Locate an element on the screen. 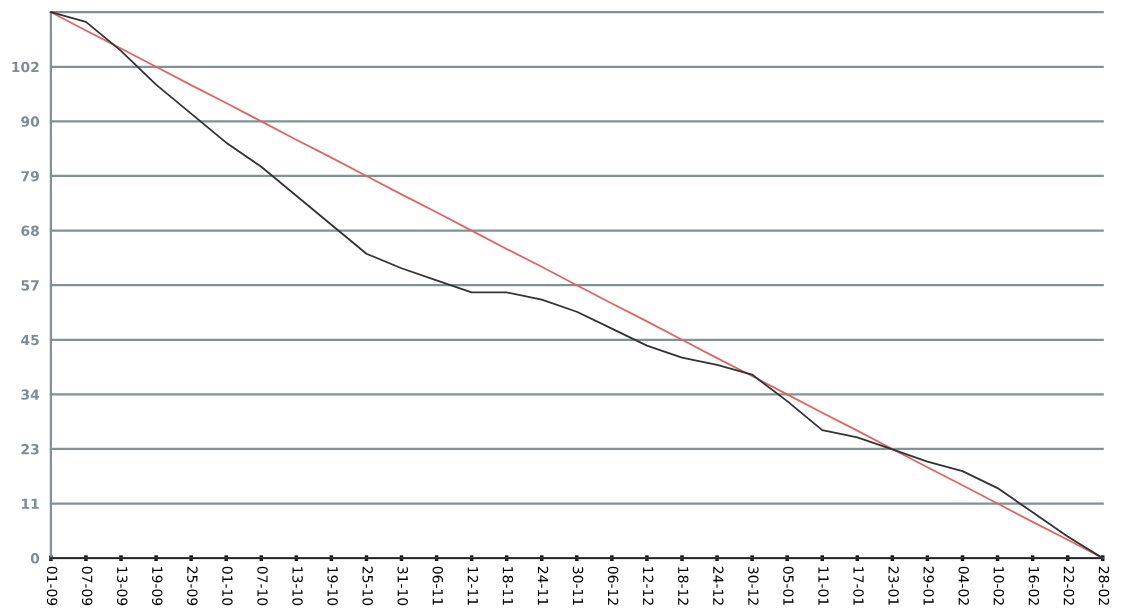  x-tick-label: 07-09 is located at coordinates (87, 586).